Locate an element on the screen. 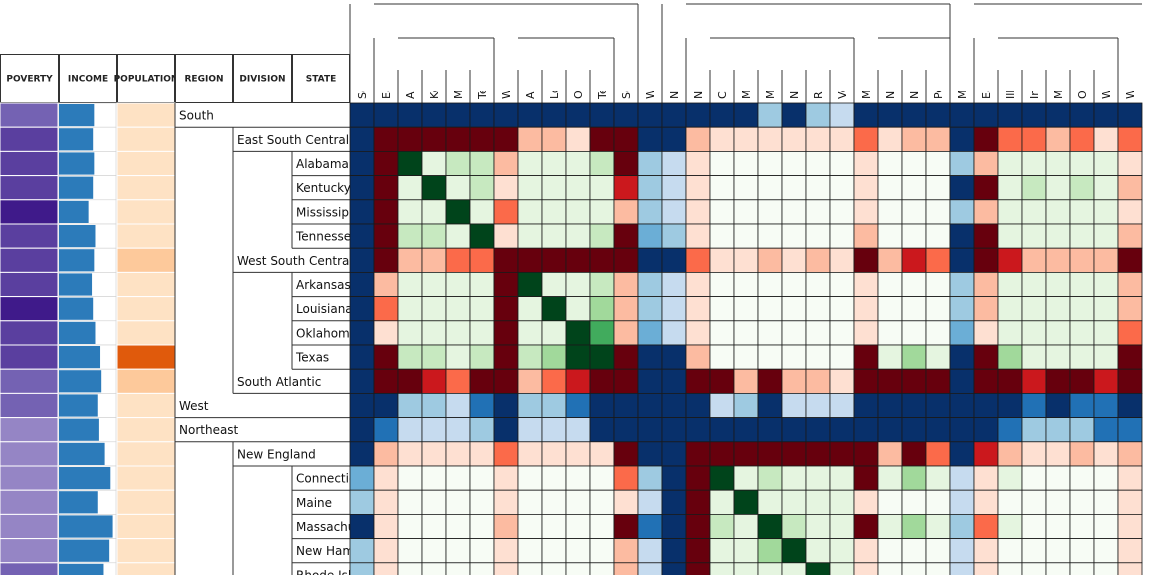  col-label-wisconsin: Wisconsin is located at coordinates (1106, 71).